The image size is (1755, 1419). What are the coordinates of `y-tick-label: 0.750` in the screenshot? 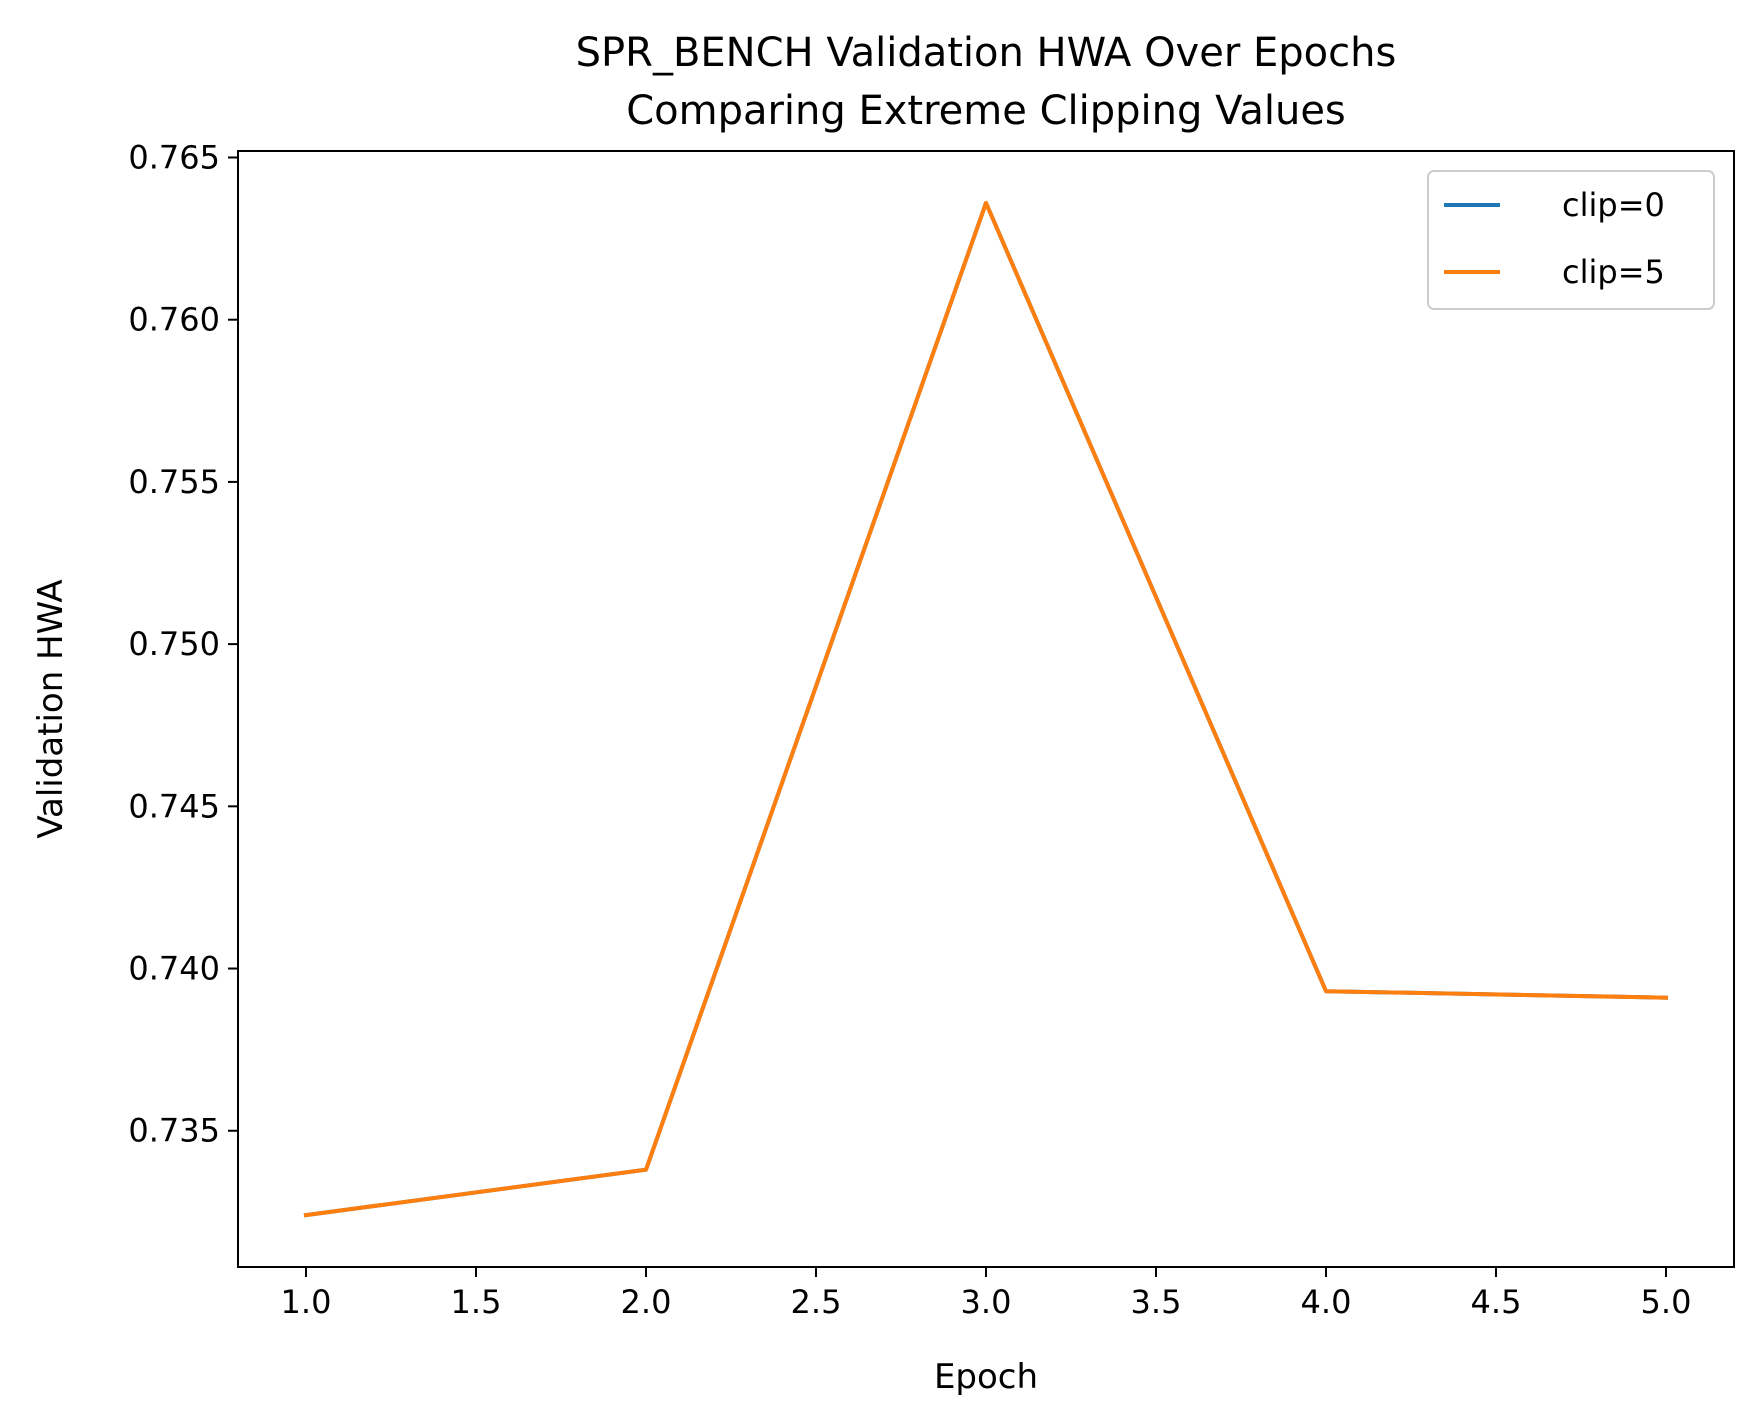 It's located at (174, 644).